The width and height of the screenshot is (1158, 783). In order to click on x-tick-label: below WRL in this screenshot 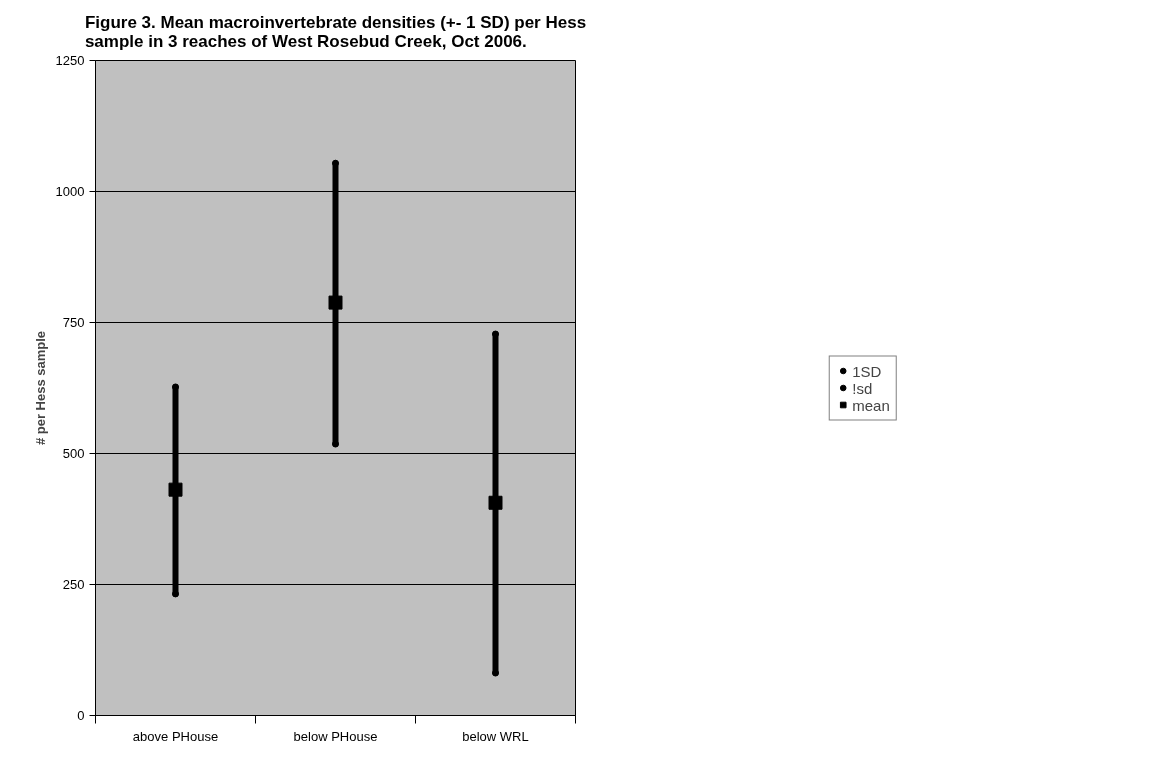, I will do `click(495, 736)`.